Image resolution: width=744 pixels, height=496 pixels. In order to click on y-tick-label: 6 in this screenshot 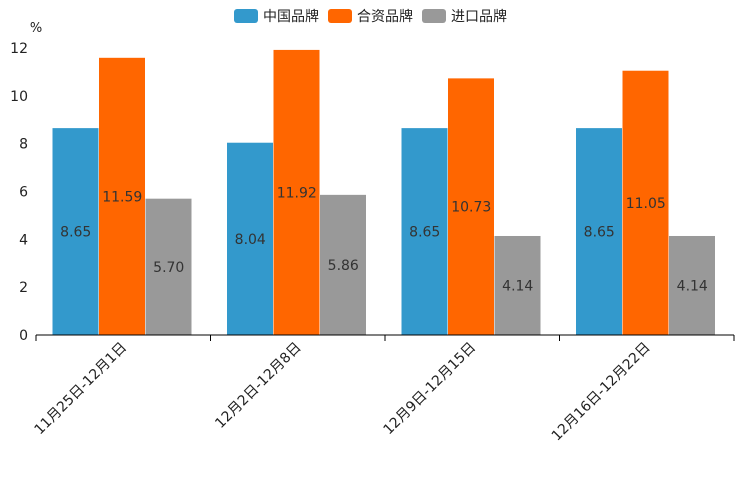, I will do `click(23, 193)`.